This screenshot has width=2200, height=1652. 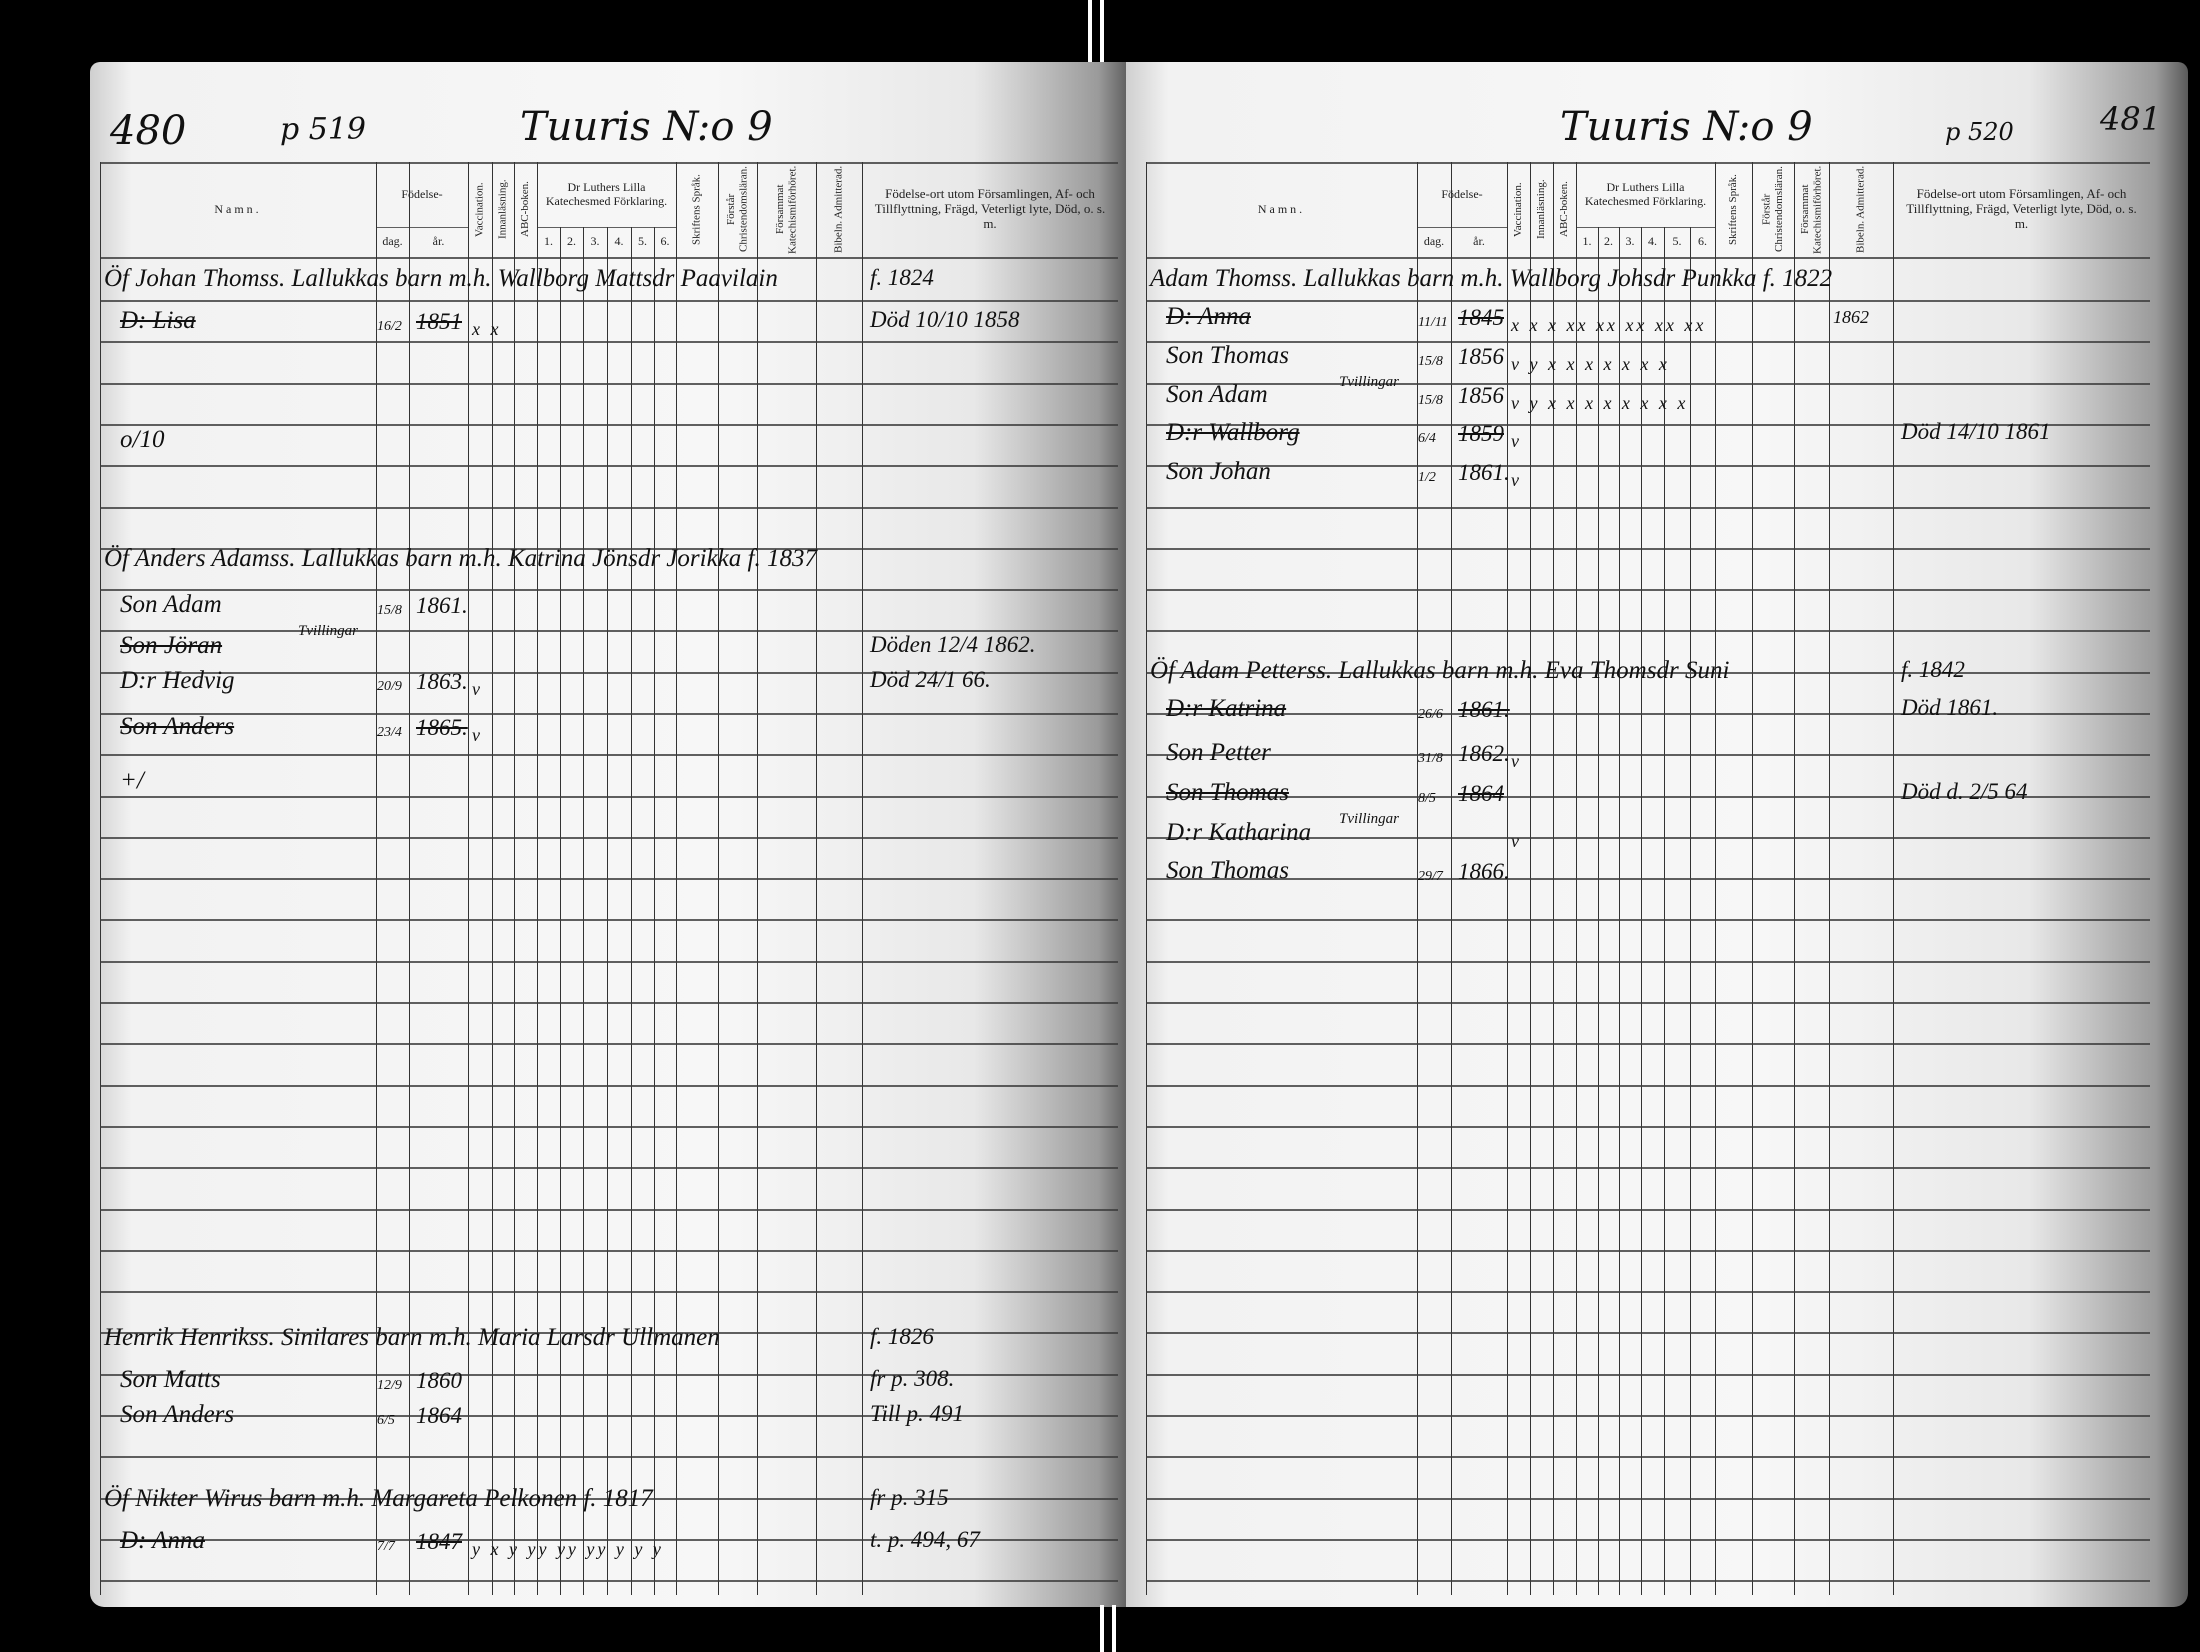 I want to click on birth-day: 16/2, so click(x=389, y=326).